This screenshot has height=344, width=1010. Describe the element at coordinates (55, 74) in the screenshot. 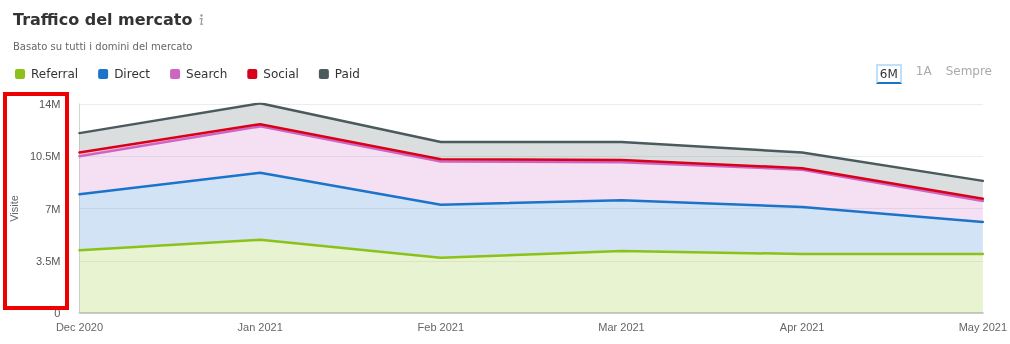

I see `legend-label: Referral` at that location.